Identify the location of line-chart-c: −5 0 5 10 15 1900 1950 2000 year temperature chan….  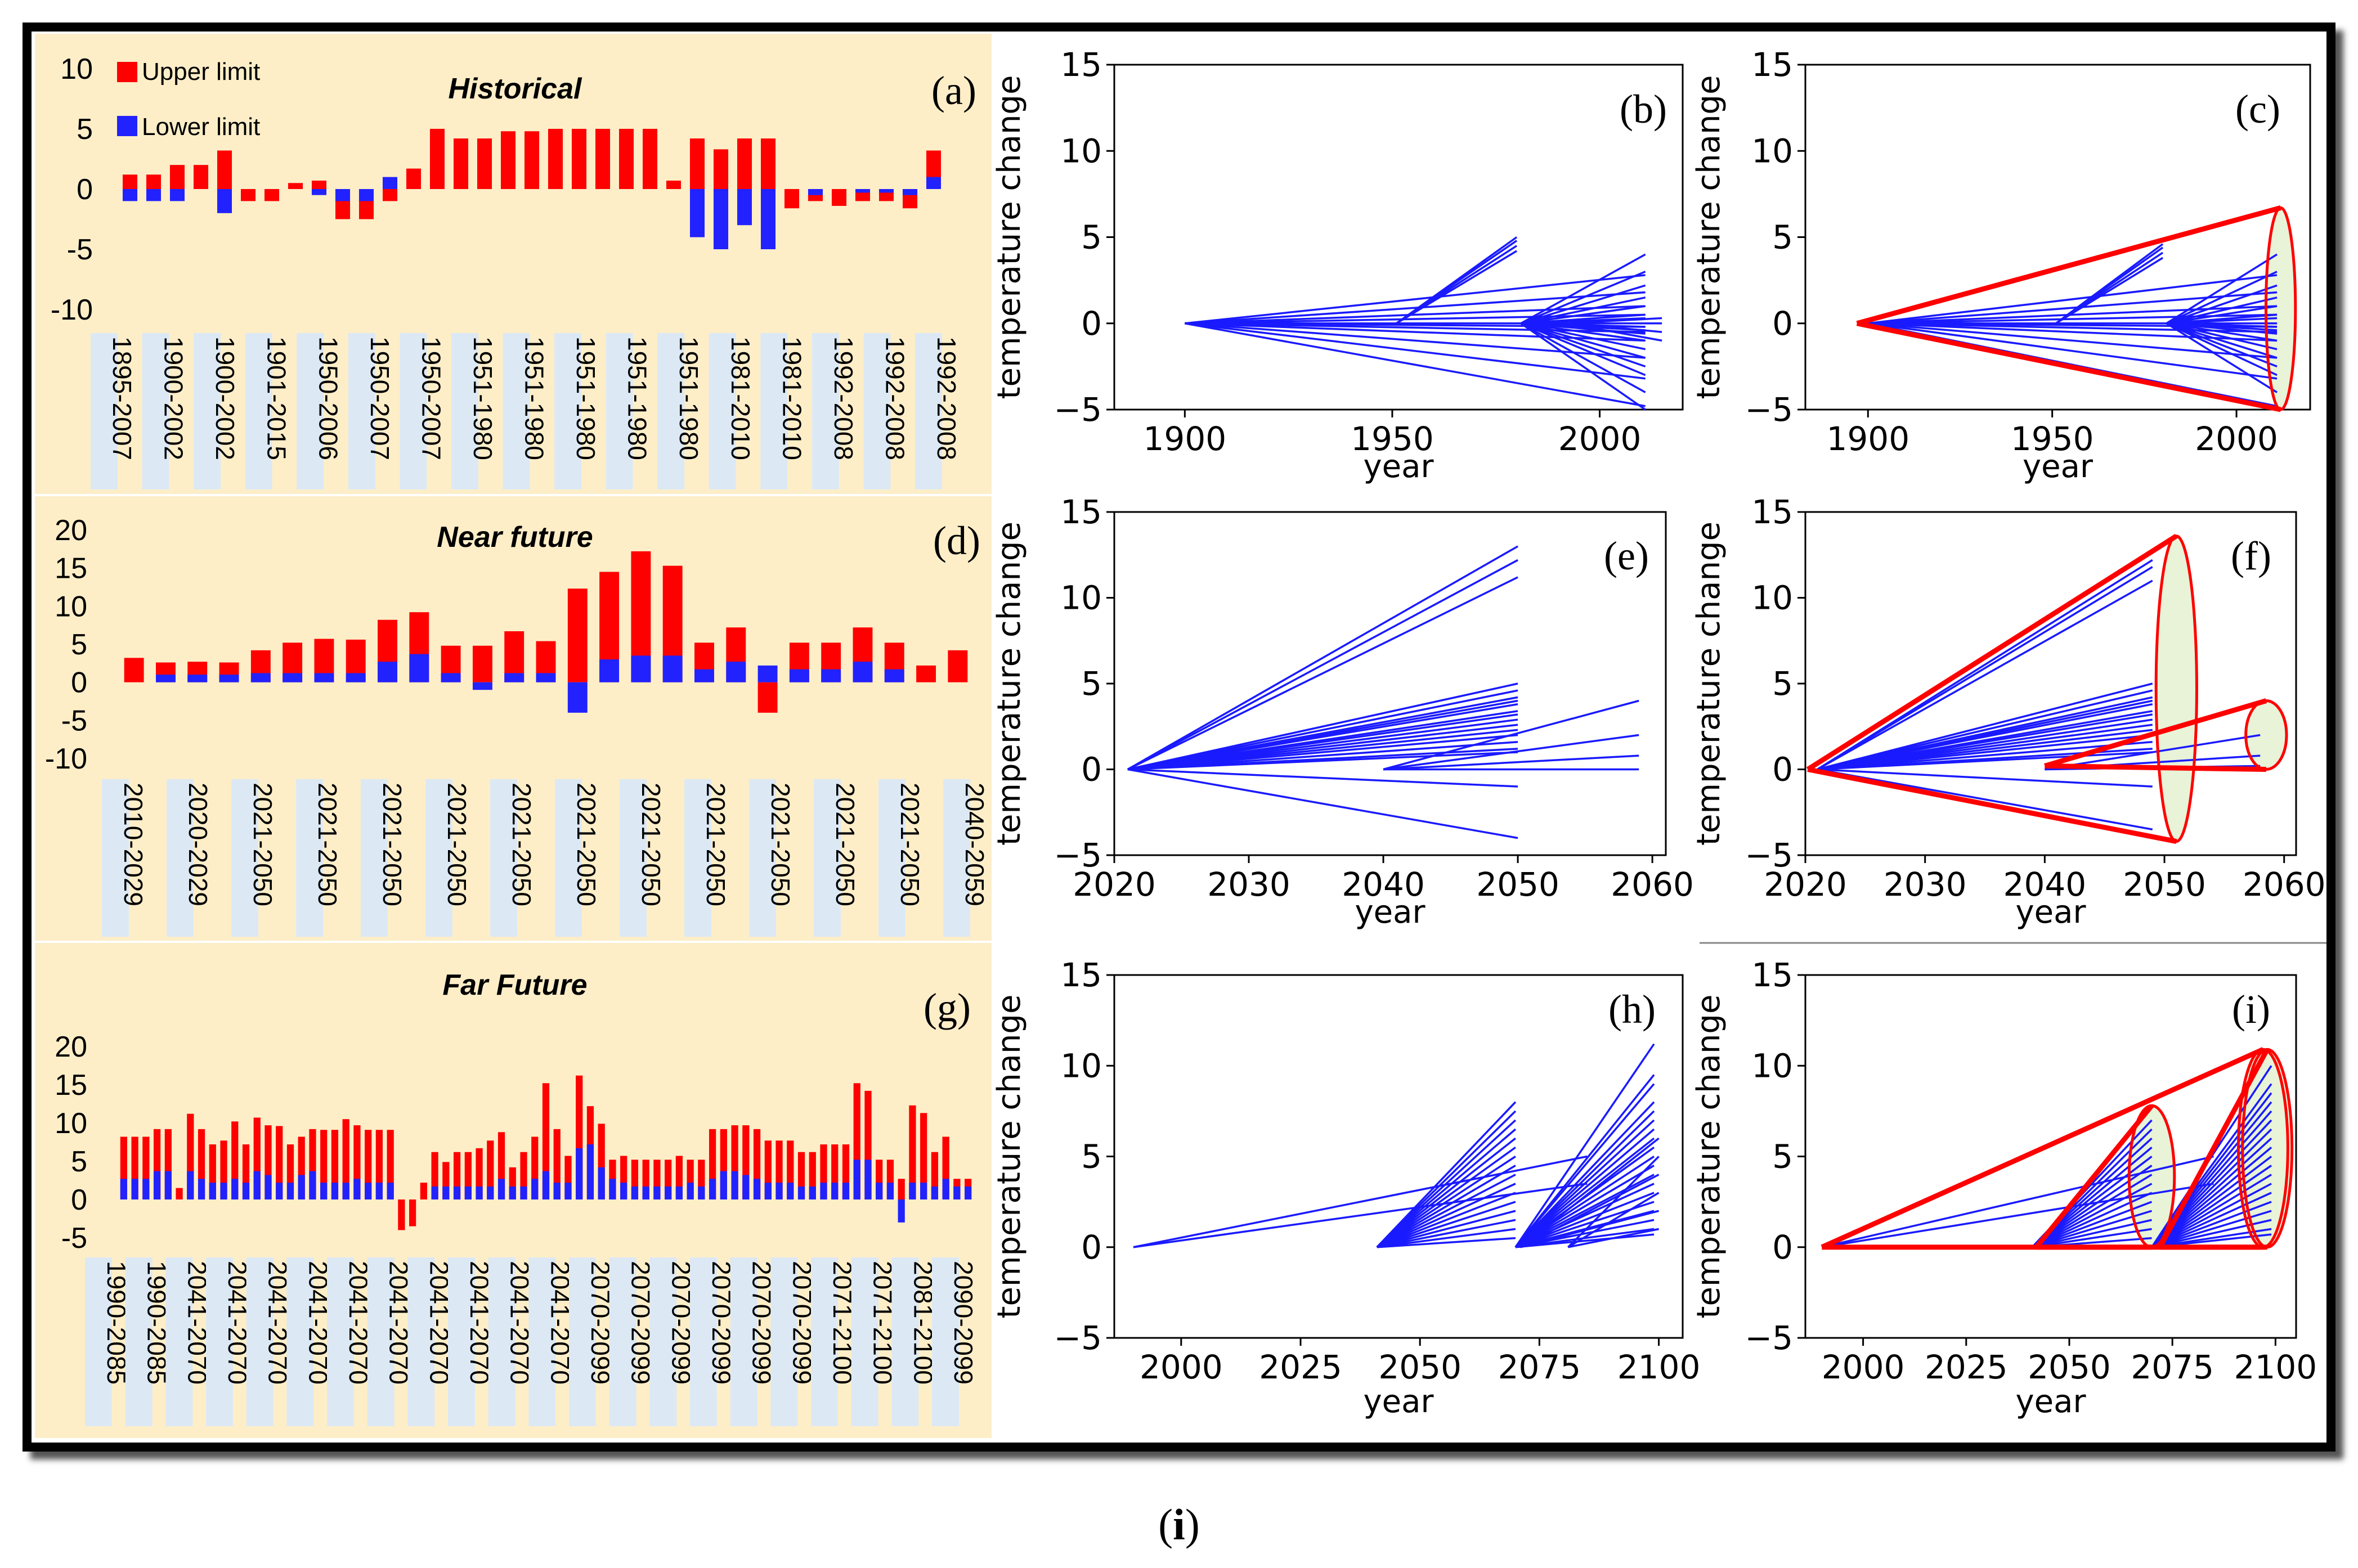
(2001, 265).